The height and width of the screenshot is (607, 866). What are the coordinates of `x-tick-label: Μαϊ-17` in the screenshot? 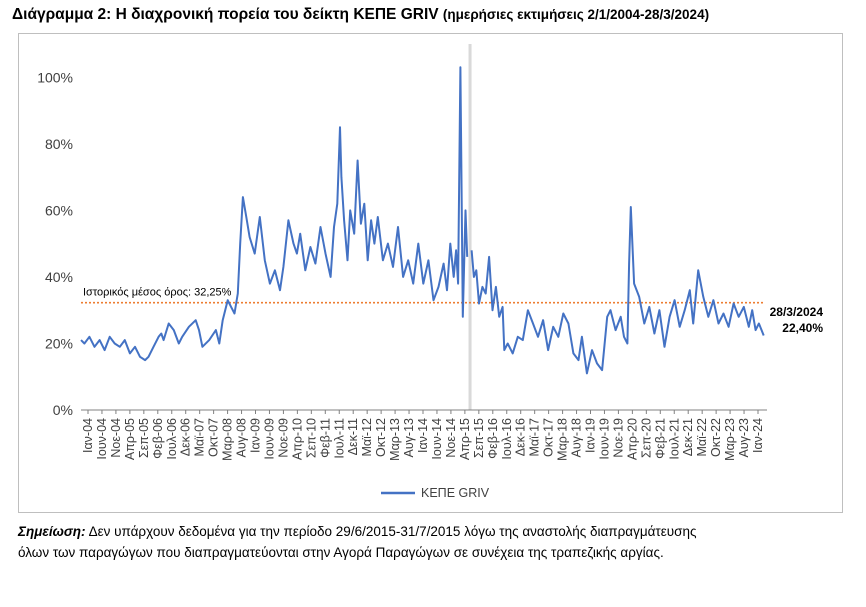 It's located at (535, 437).